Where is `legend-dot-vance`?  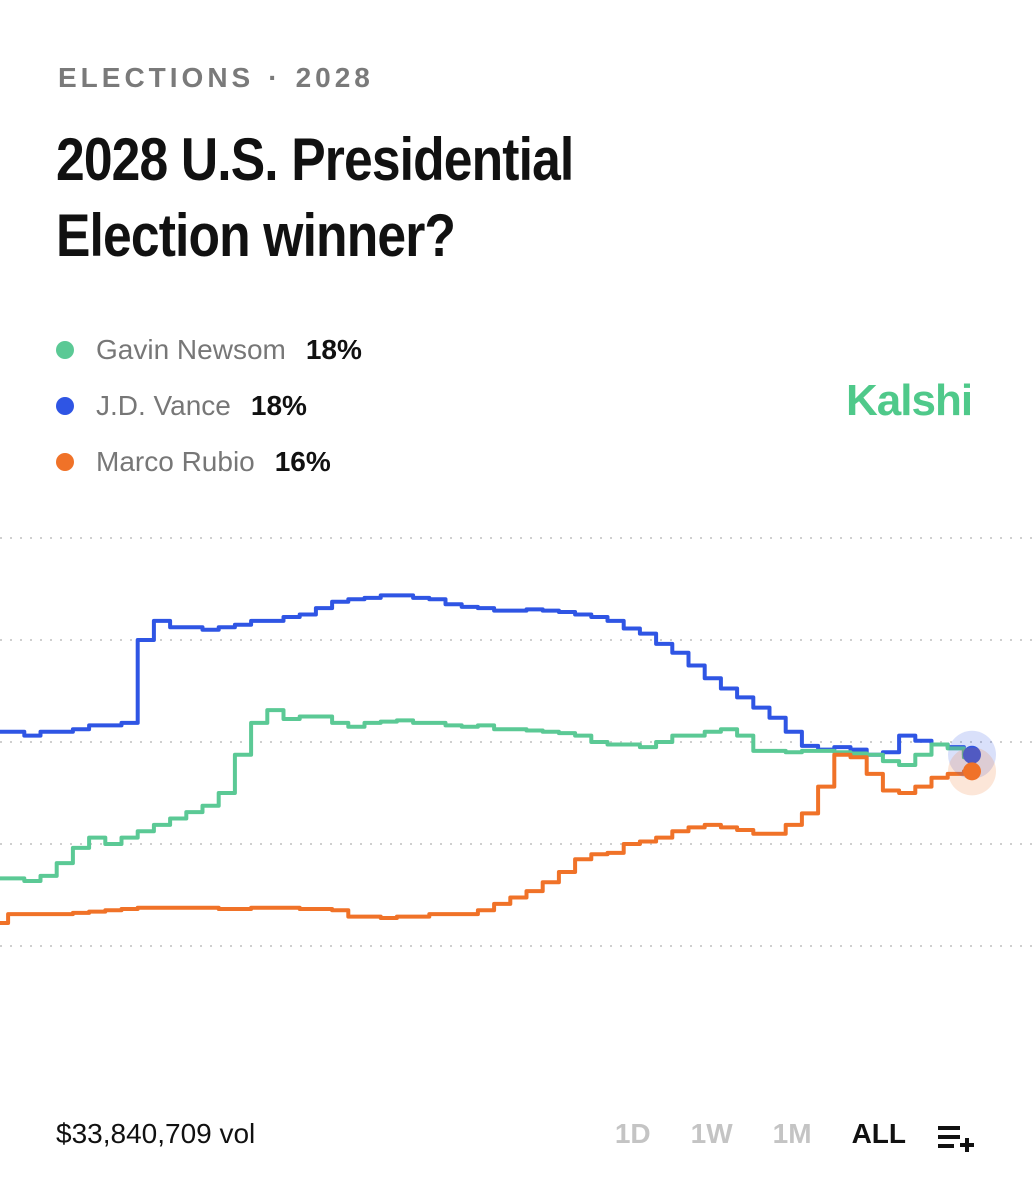 legend-dot-vance is located at coordinates (65, 406).